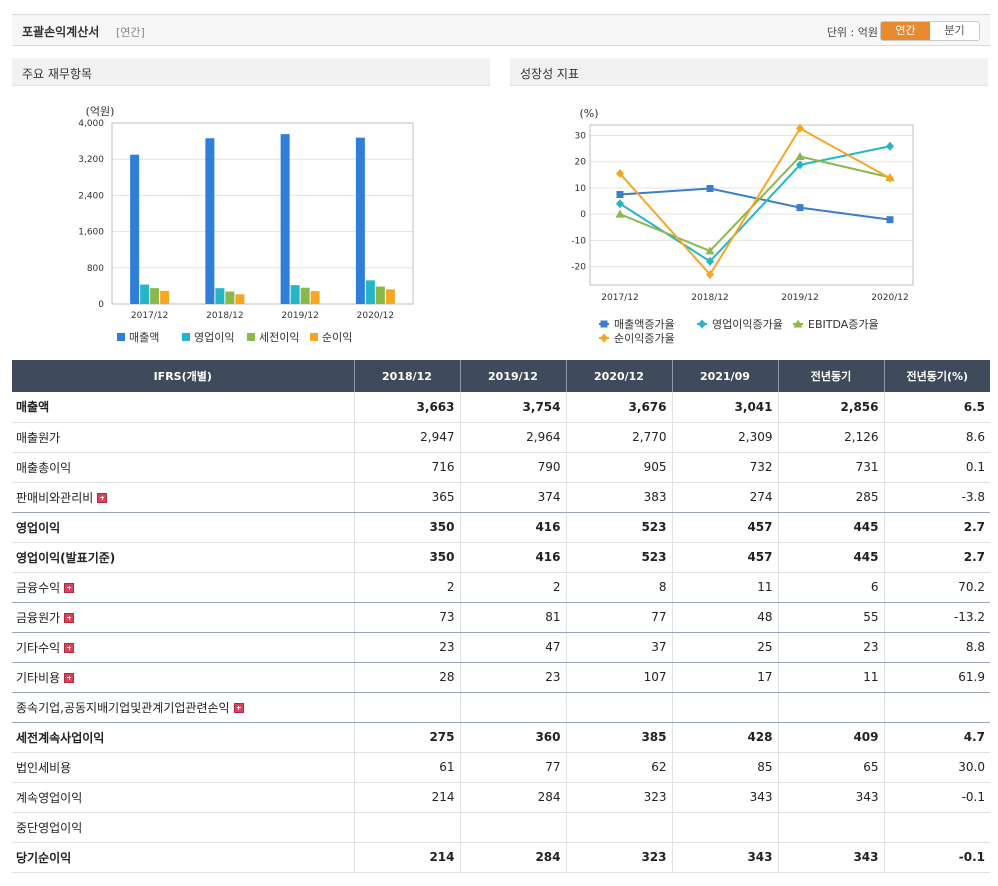 Image resolution: width=998 pixels, height=886 pixels. What do you see at coordinates (619, 527) in the screenshot?
I see `table-cell: 523` at bounding box center [619, 527].